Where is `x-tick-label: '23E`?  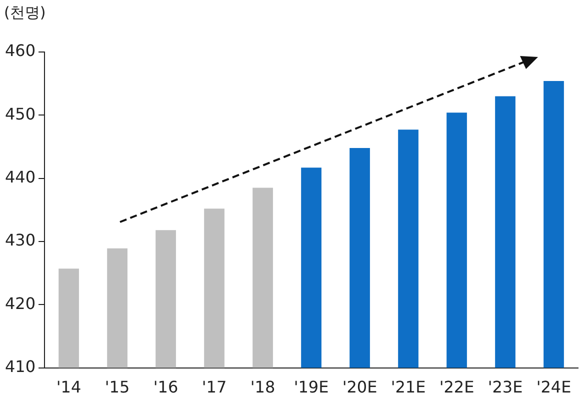
x-tick-label: '23E is located at coordinates (505, 387).